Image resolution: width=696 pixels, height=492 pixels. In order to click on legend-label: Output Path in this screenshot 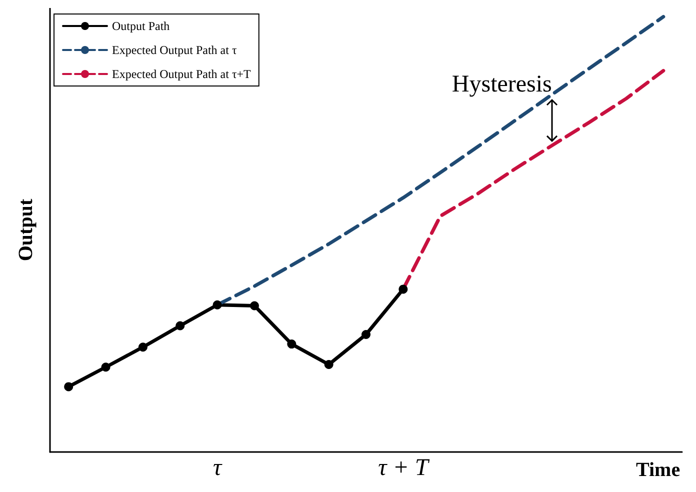, I will do `click(141, 26)`.